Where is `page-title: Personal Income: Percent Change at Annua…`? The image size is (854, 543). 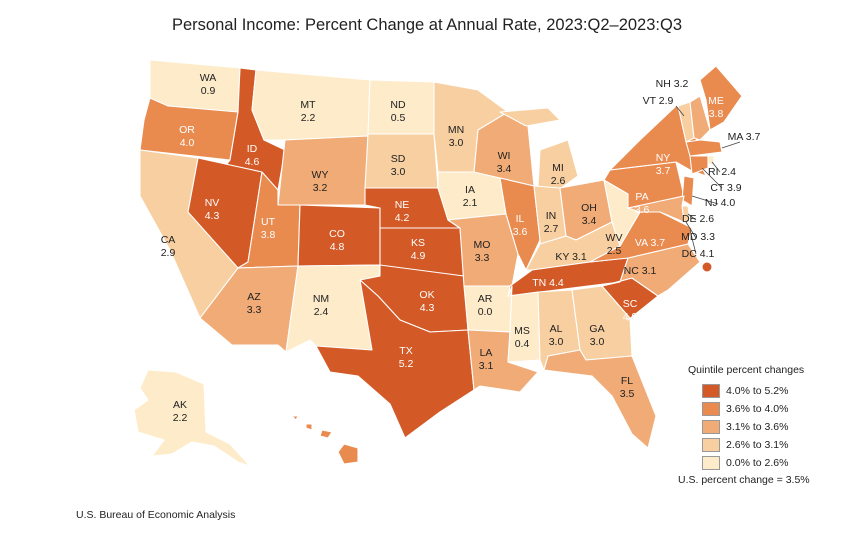
page-title: Personal Income: Percent Change at Annua… is located at coordinates (426, 25).